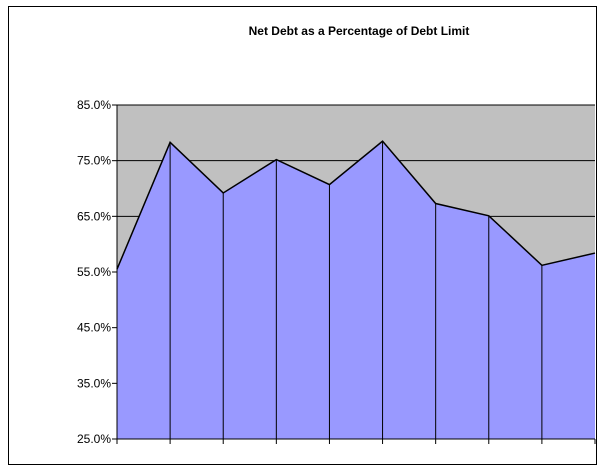  Describe the element at coordinates (94, 328) in the screenshot. I see `y-tick-label: 45.0%` at that location.